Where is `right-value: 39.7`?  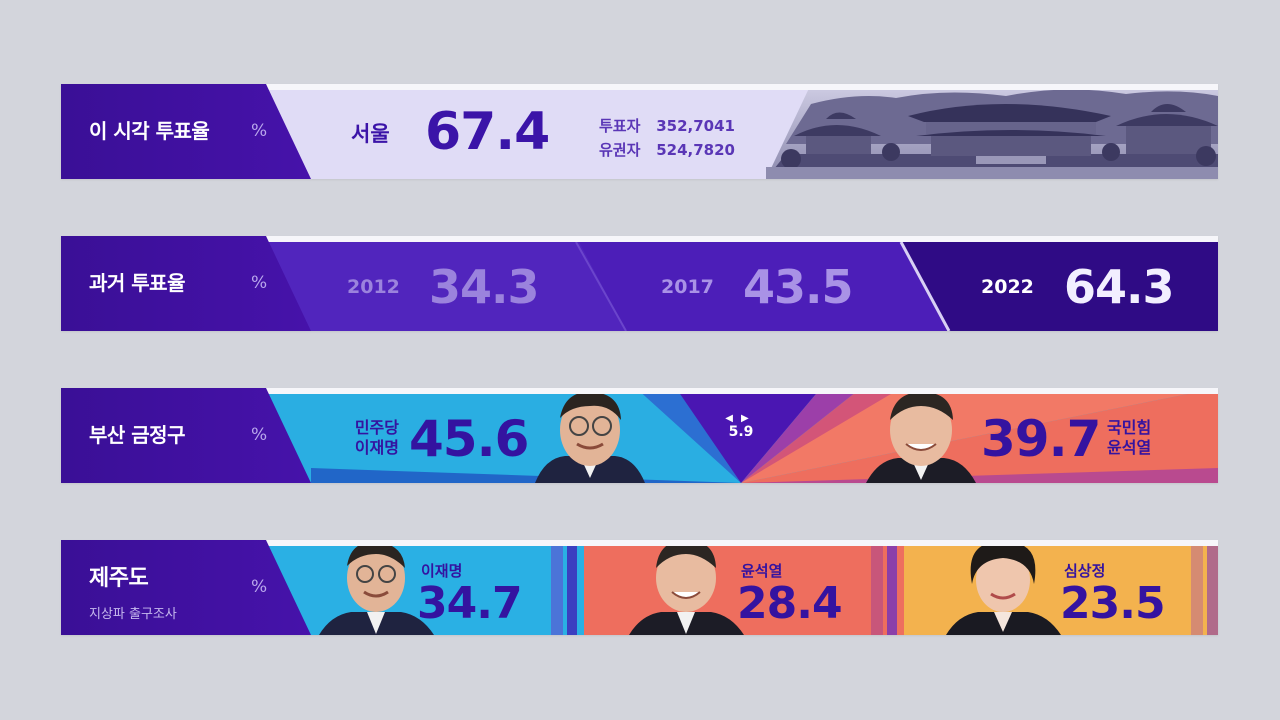 right-value: 39.7 is located at coordinates (1041, 439).